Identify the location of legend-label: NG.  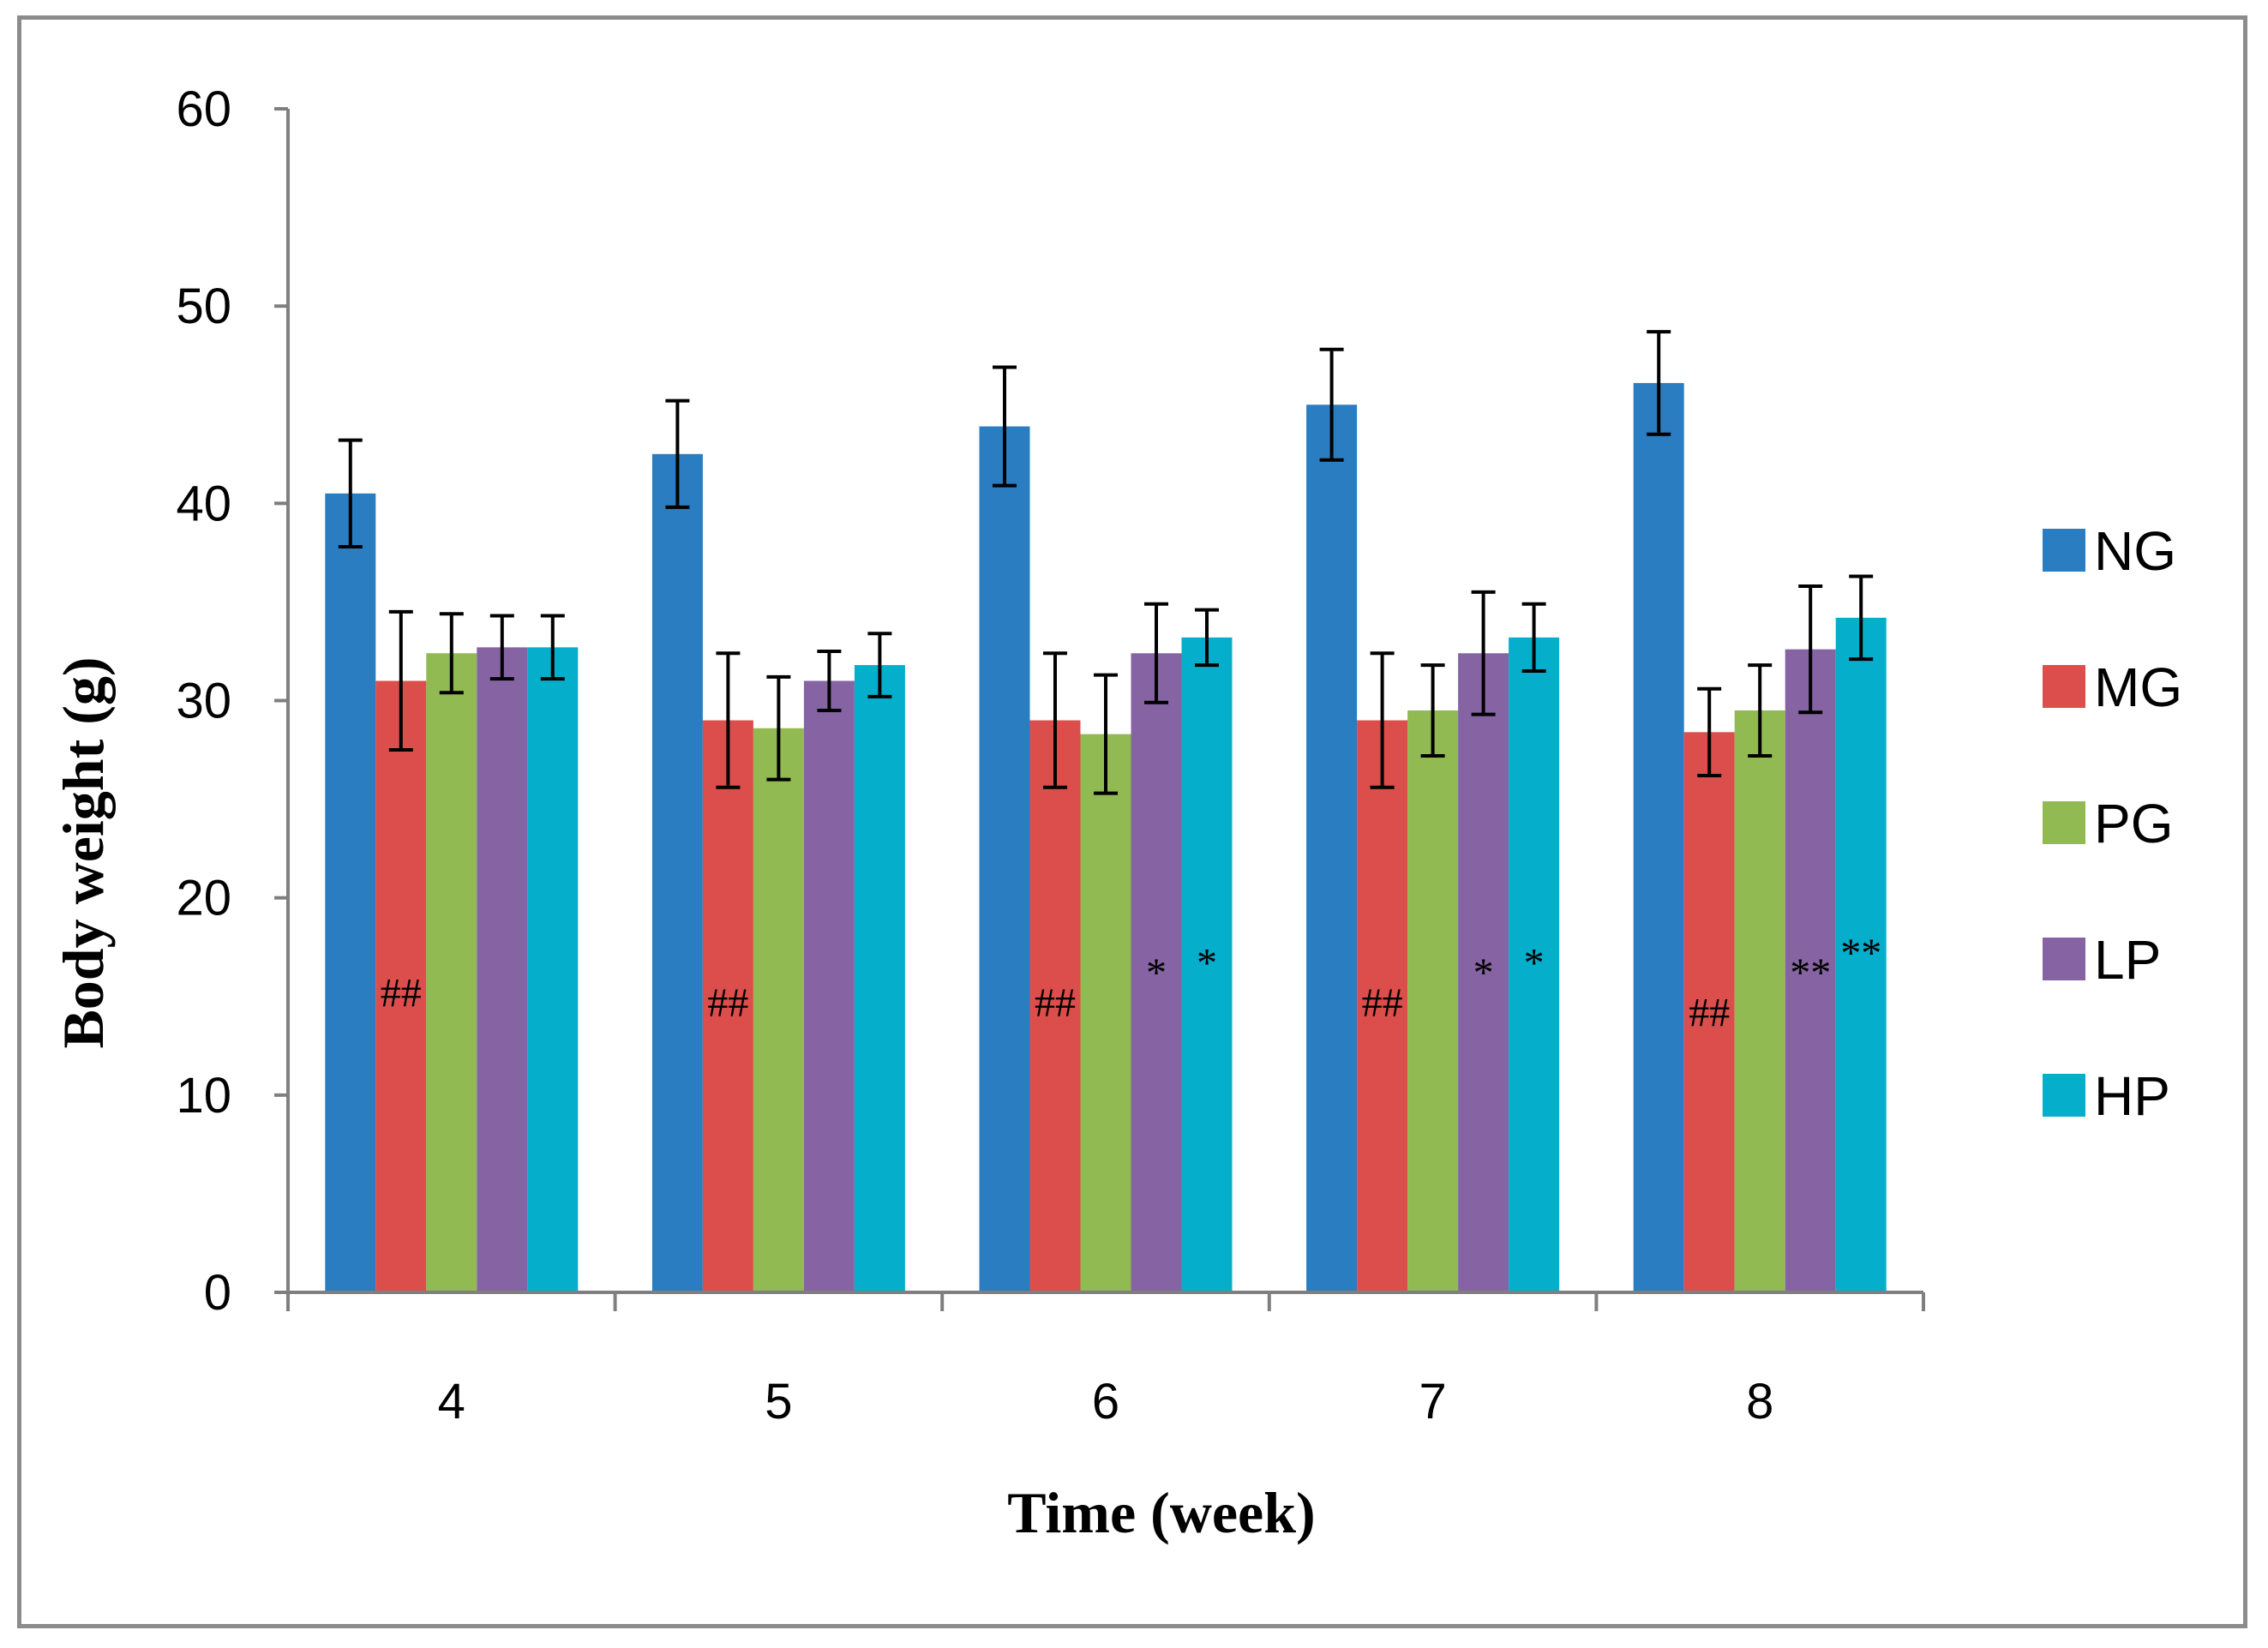
(2135, 551).